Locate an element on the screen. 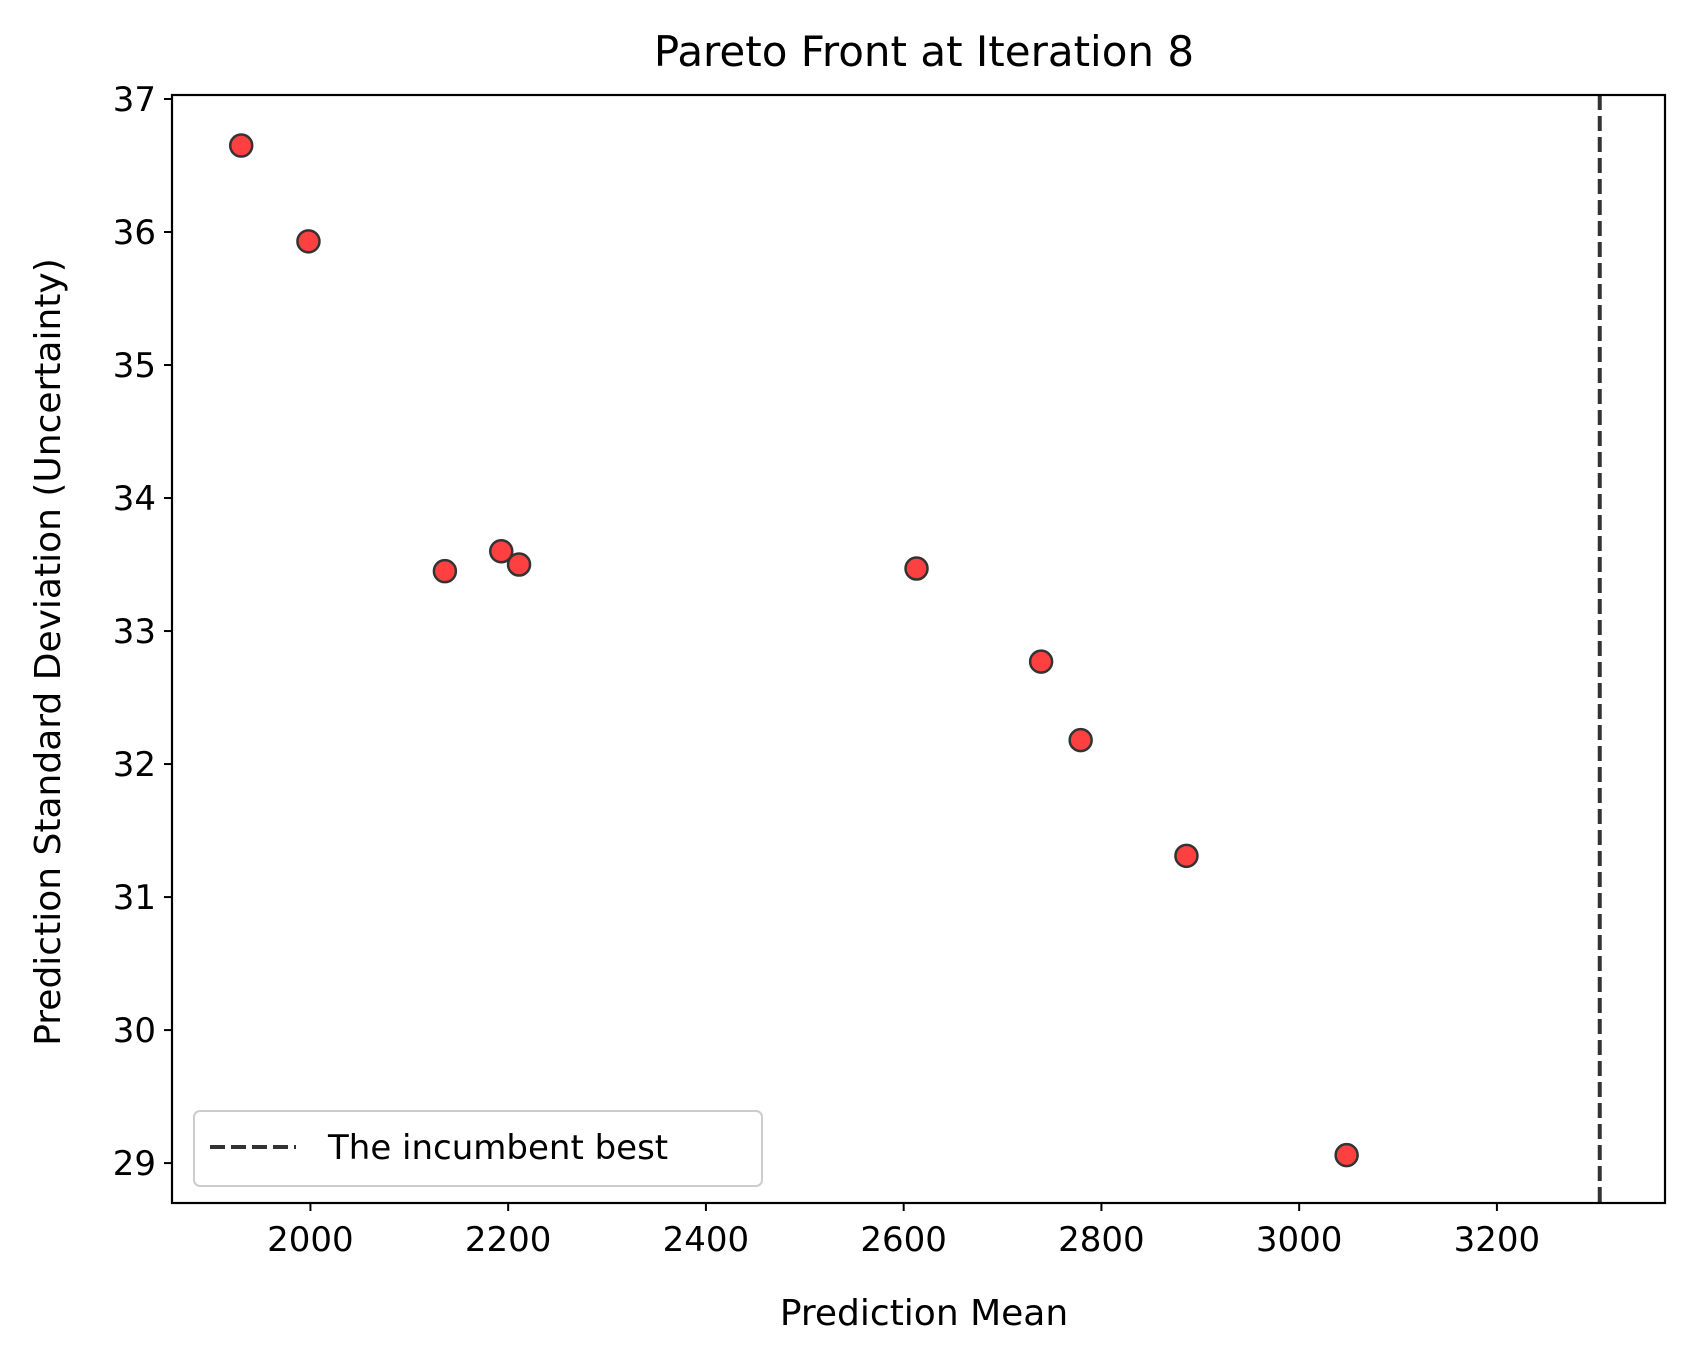  y-tick-label: 36 is located at coordinates (134, 233).